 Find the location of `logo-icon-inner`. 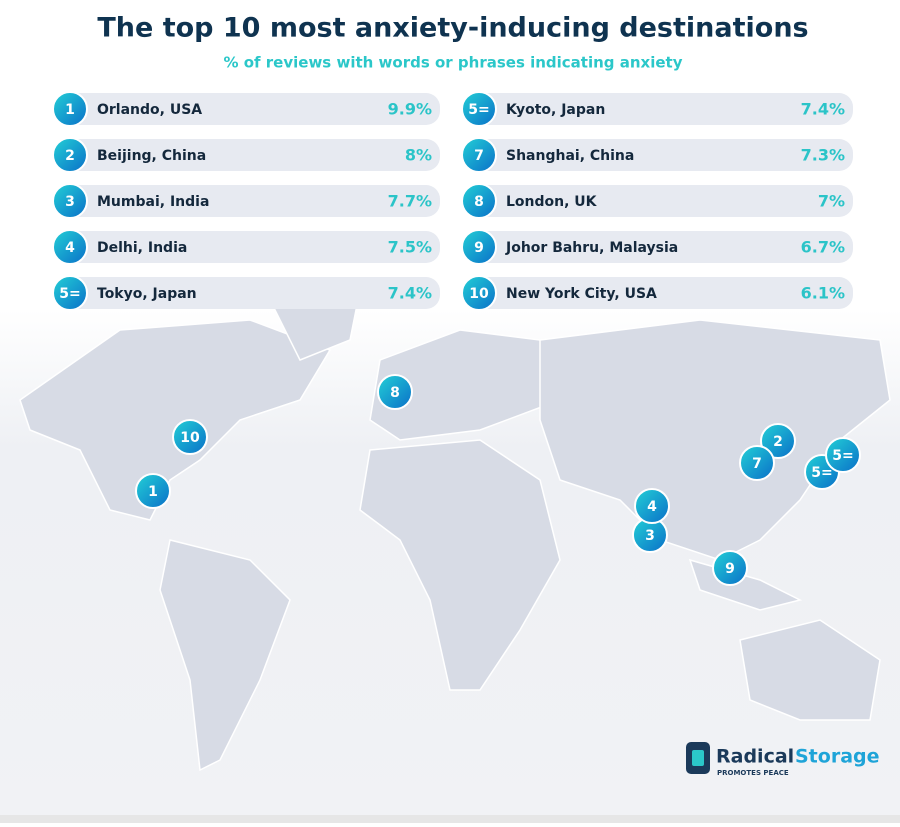

logo-icon-inner is located at coordinates (698, 758).